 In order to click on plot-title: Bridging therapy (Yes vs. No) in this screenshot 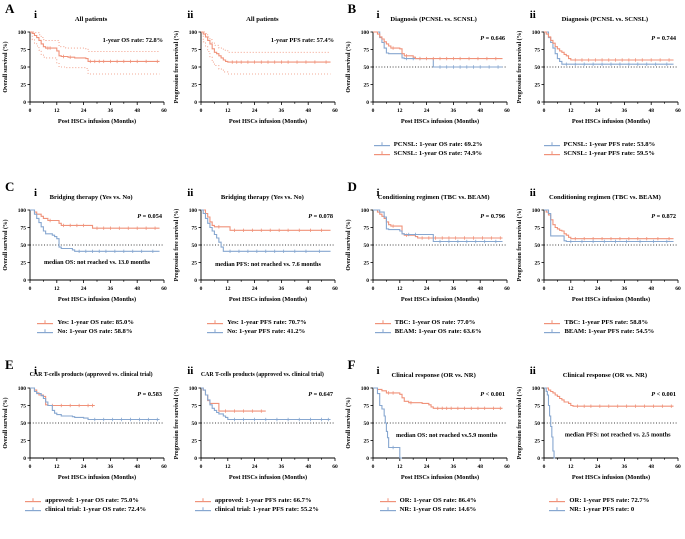, I will do `click(91, 197)`.